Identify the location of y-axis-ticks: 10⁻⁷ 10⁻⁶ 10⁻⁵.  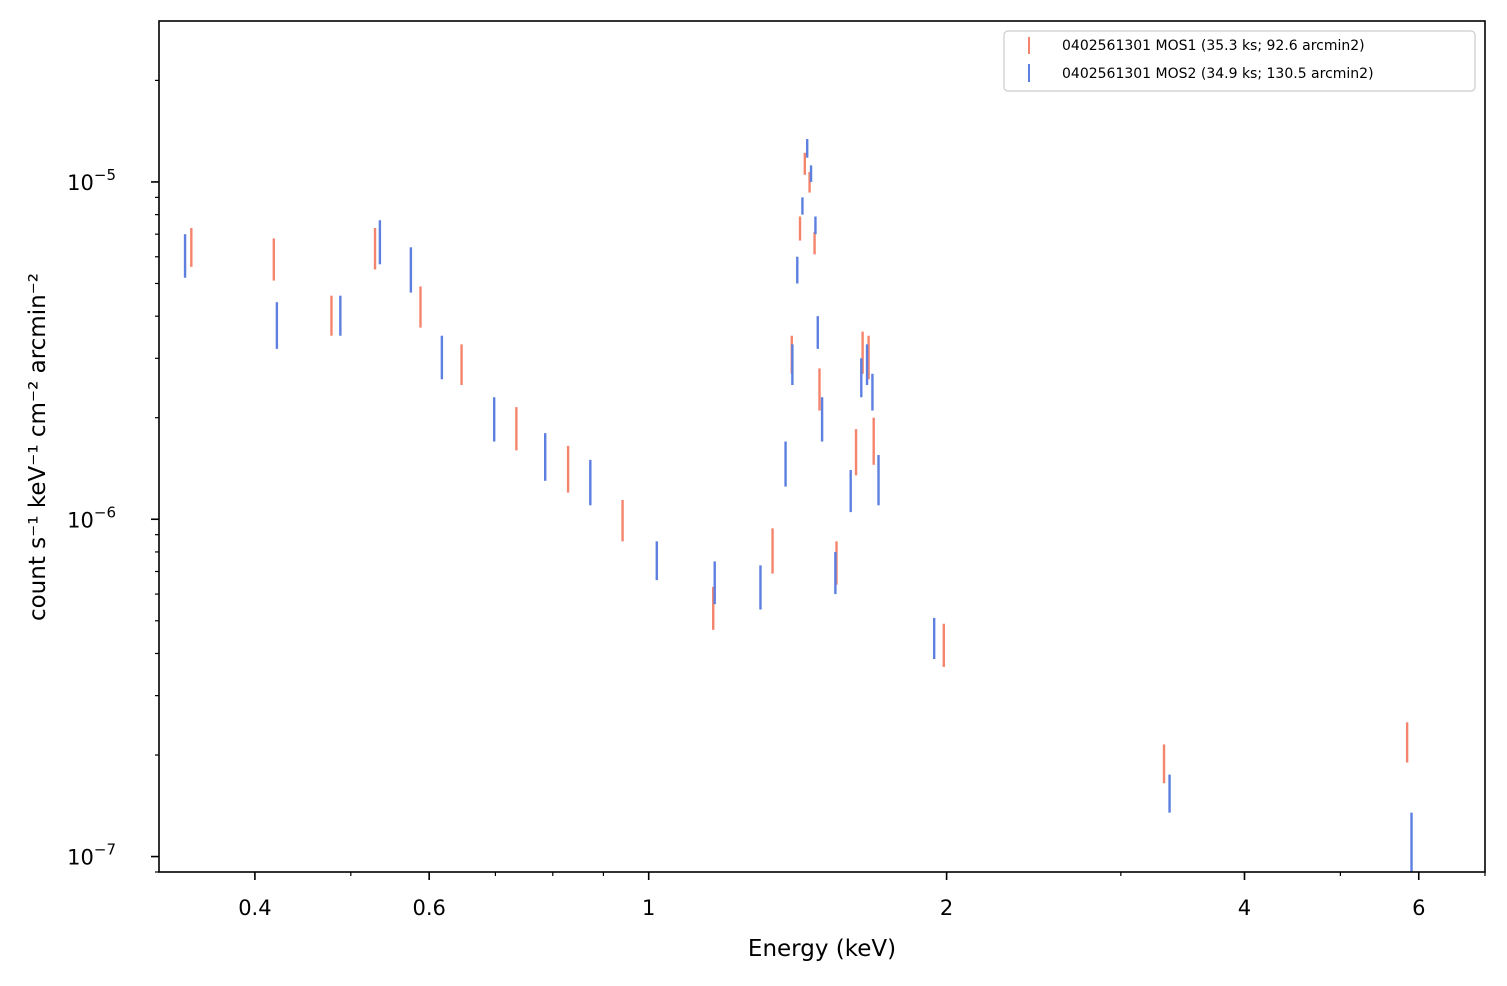
(113, 476).